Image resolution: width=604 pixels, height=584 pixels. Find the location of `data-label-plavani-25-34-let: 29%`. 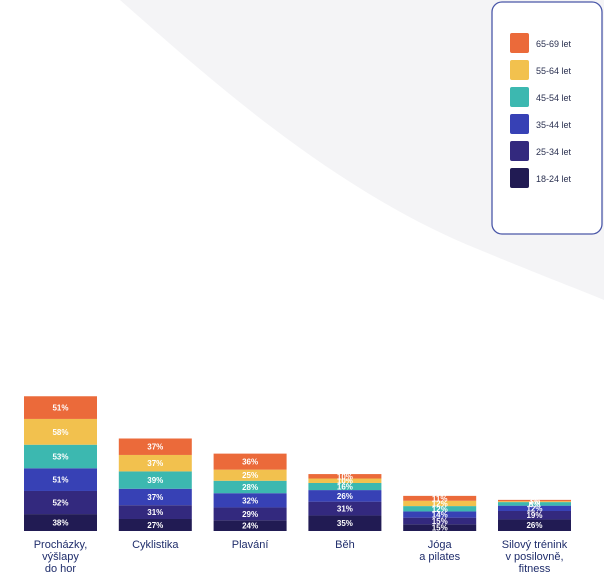

data-label-plavani-25-34-let: 29% is located at coordinates (250, 514).